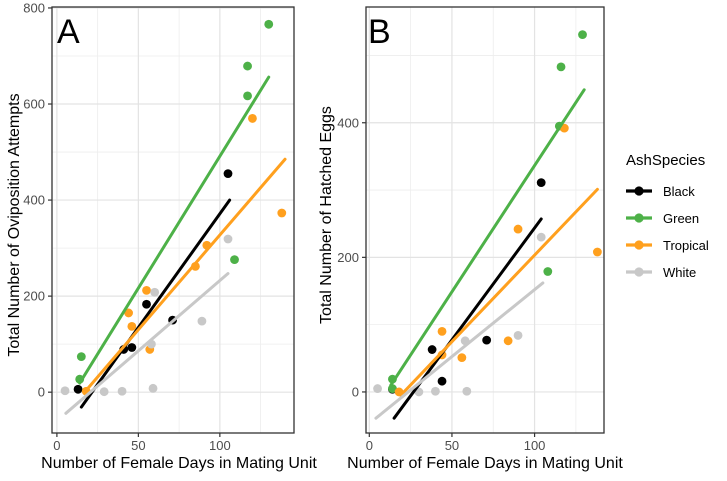 This screenshot has width=727, height=481. Describe the element at coordinates (666, 160) in the screenshot. I see `legend-title: AshSpecies` at that location.